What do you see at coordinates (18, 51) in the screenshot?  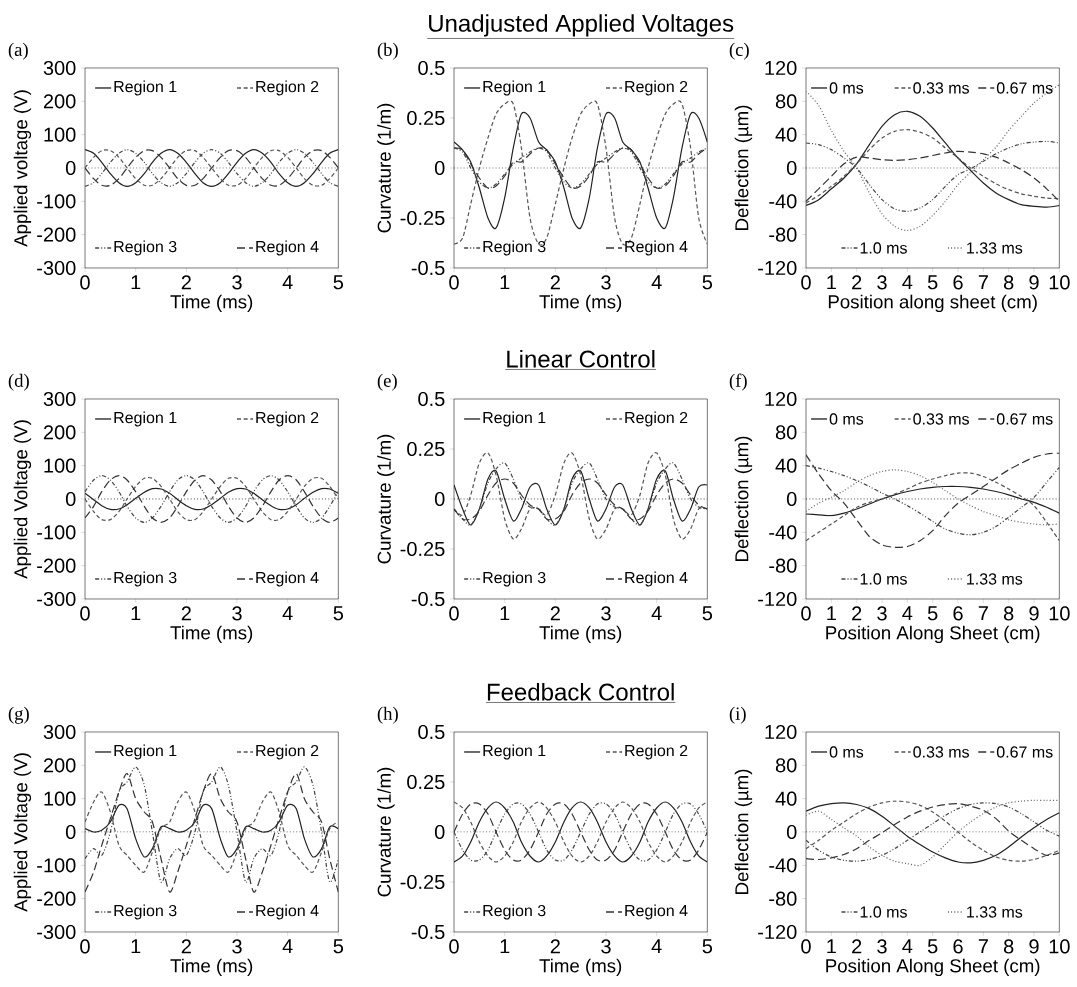 I see `text: (a)` at bounding box center [18, 51].